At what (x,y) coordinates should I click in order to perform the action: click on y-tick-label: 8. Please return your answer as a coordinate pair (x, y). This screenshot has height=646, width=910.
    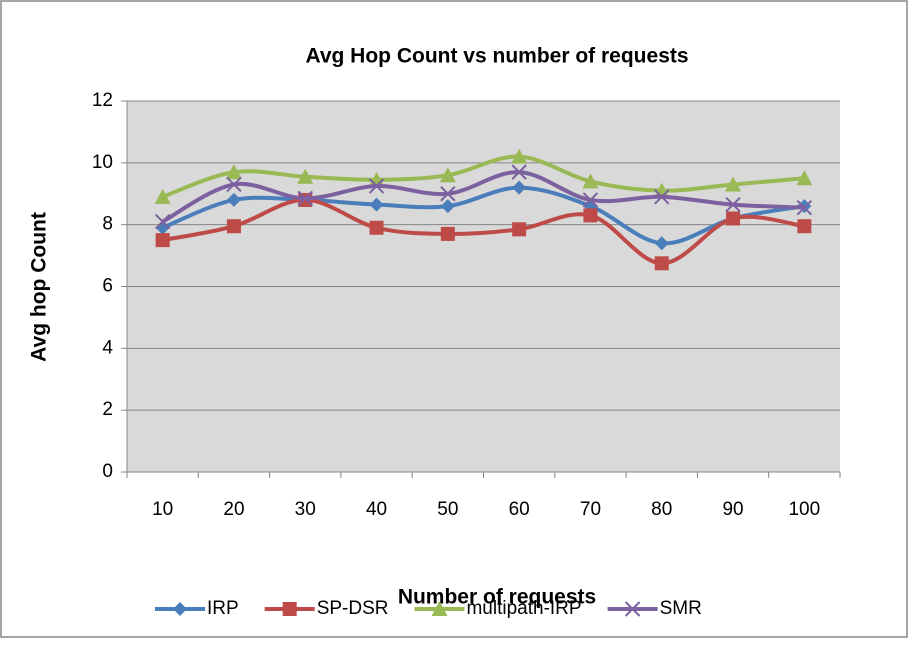
    Looking at the image, I should click on (107, 224).